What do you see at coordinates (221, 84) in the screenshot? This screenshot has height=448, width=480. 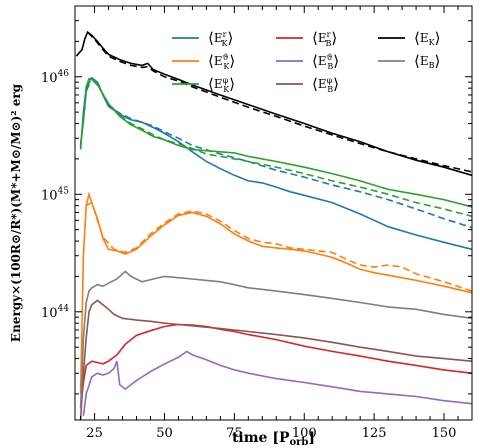 I see `legend-label: ⟨Eφ K⟩` at bounding box center [221, 84].